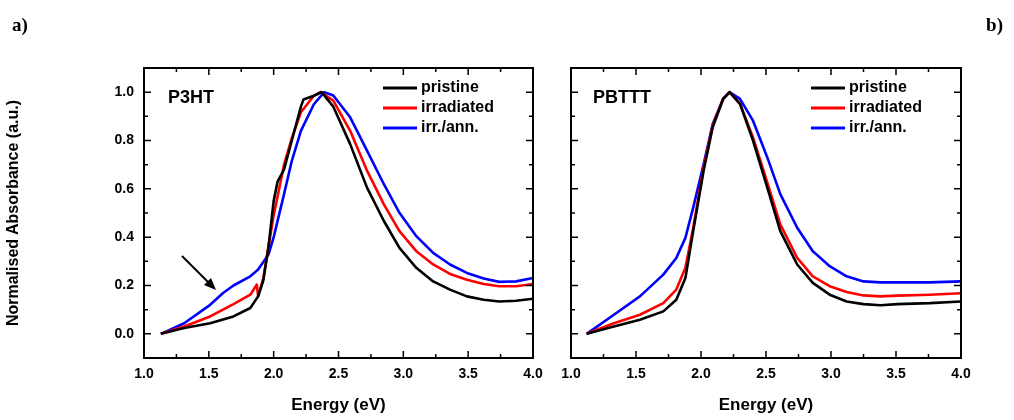 The image size is (1014, 420). Describe the element at coordinates (124, 91) in the screenshot. I see `y-tick-label: 1.0` at that location.